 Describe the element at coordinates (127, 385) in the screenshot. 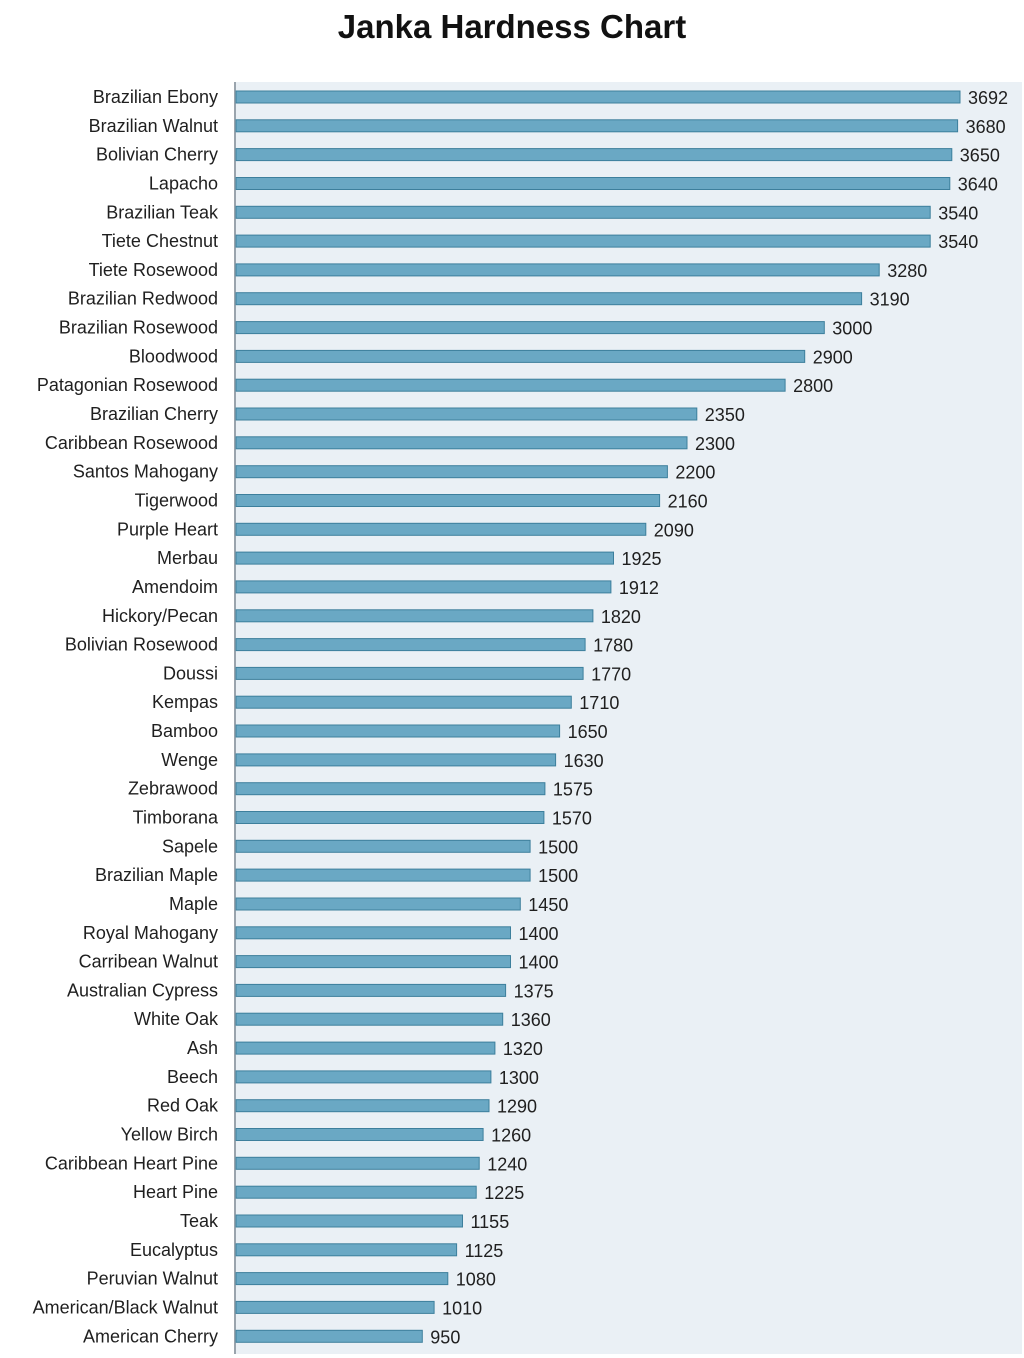

I see `category-label: Patagonian Rosewood` at that location.